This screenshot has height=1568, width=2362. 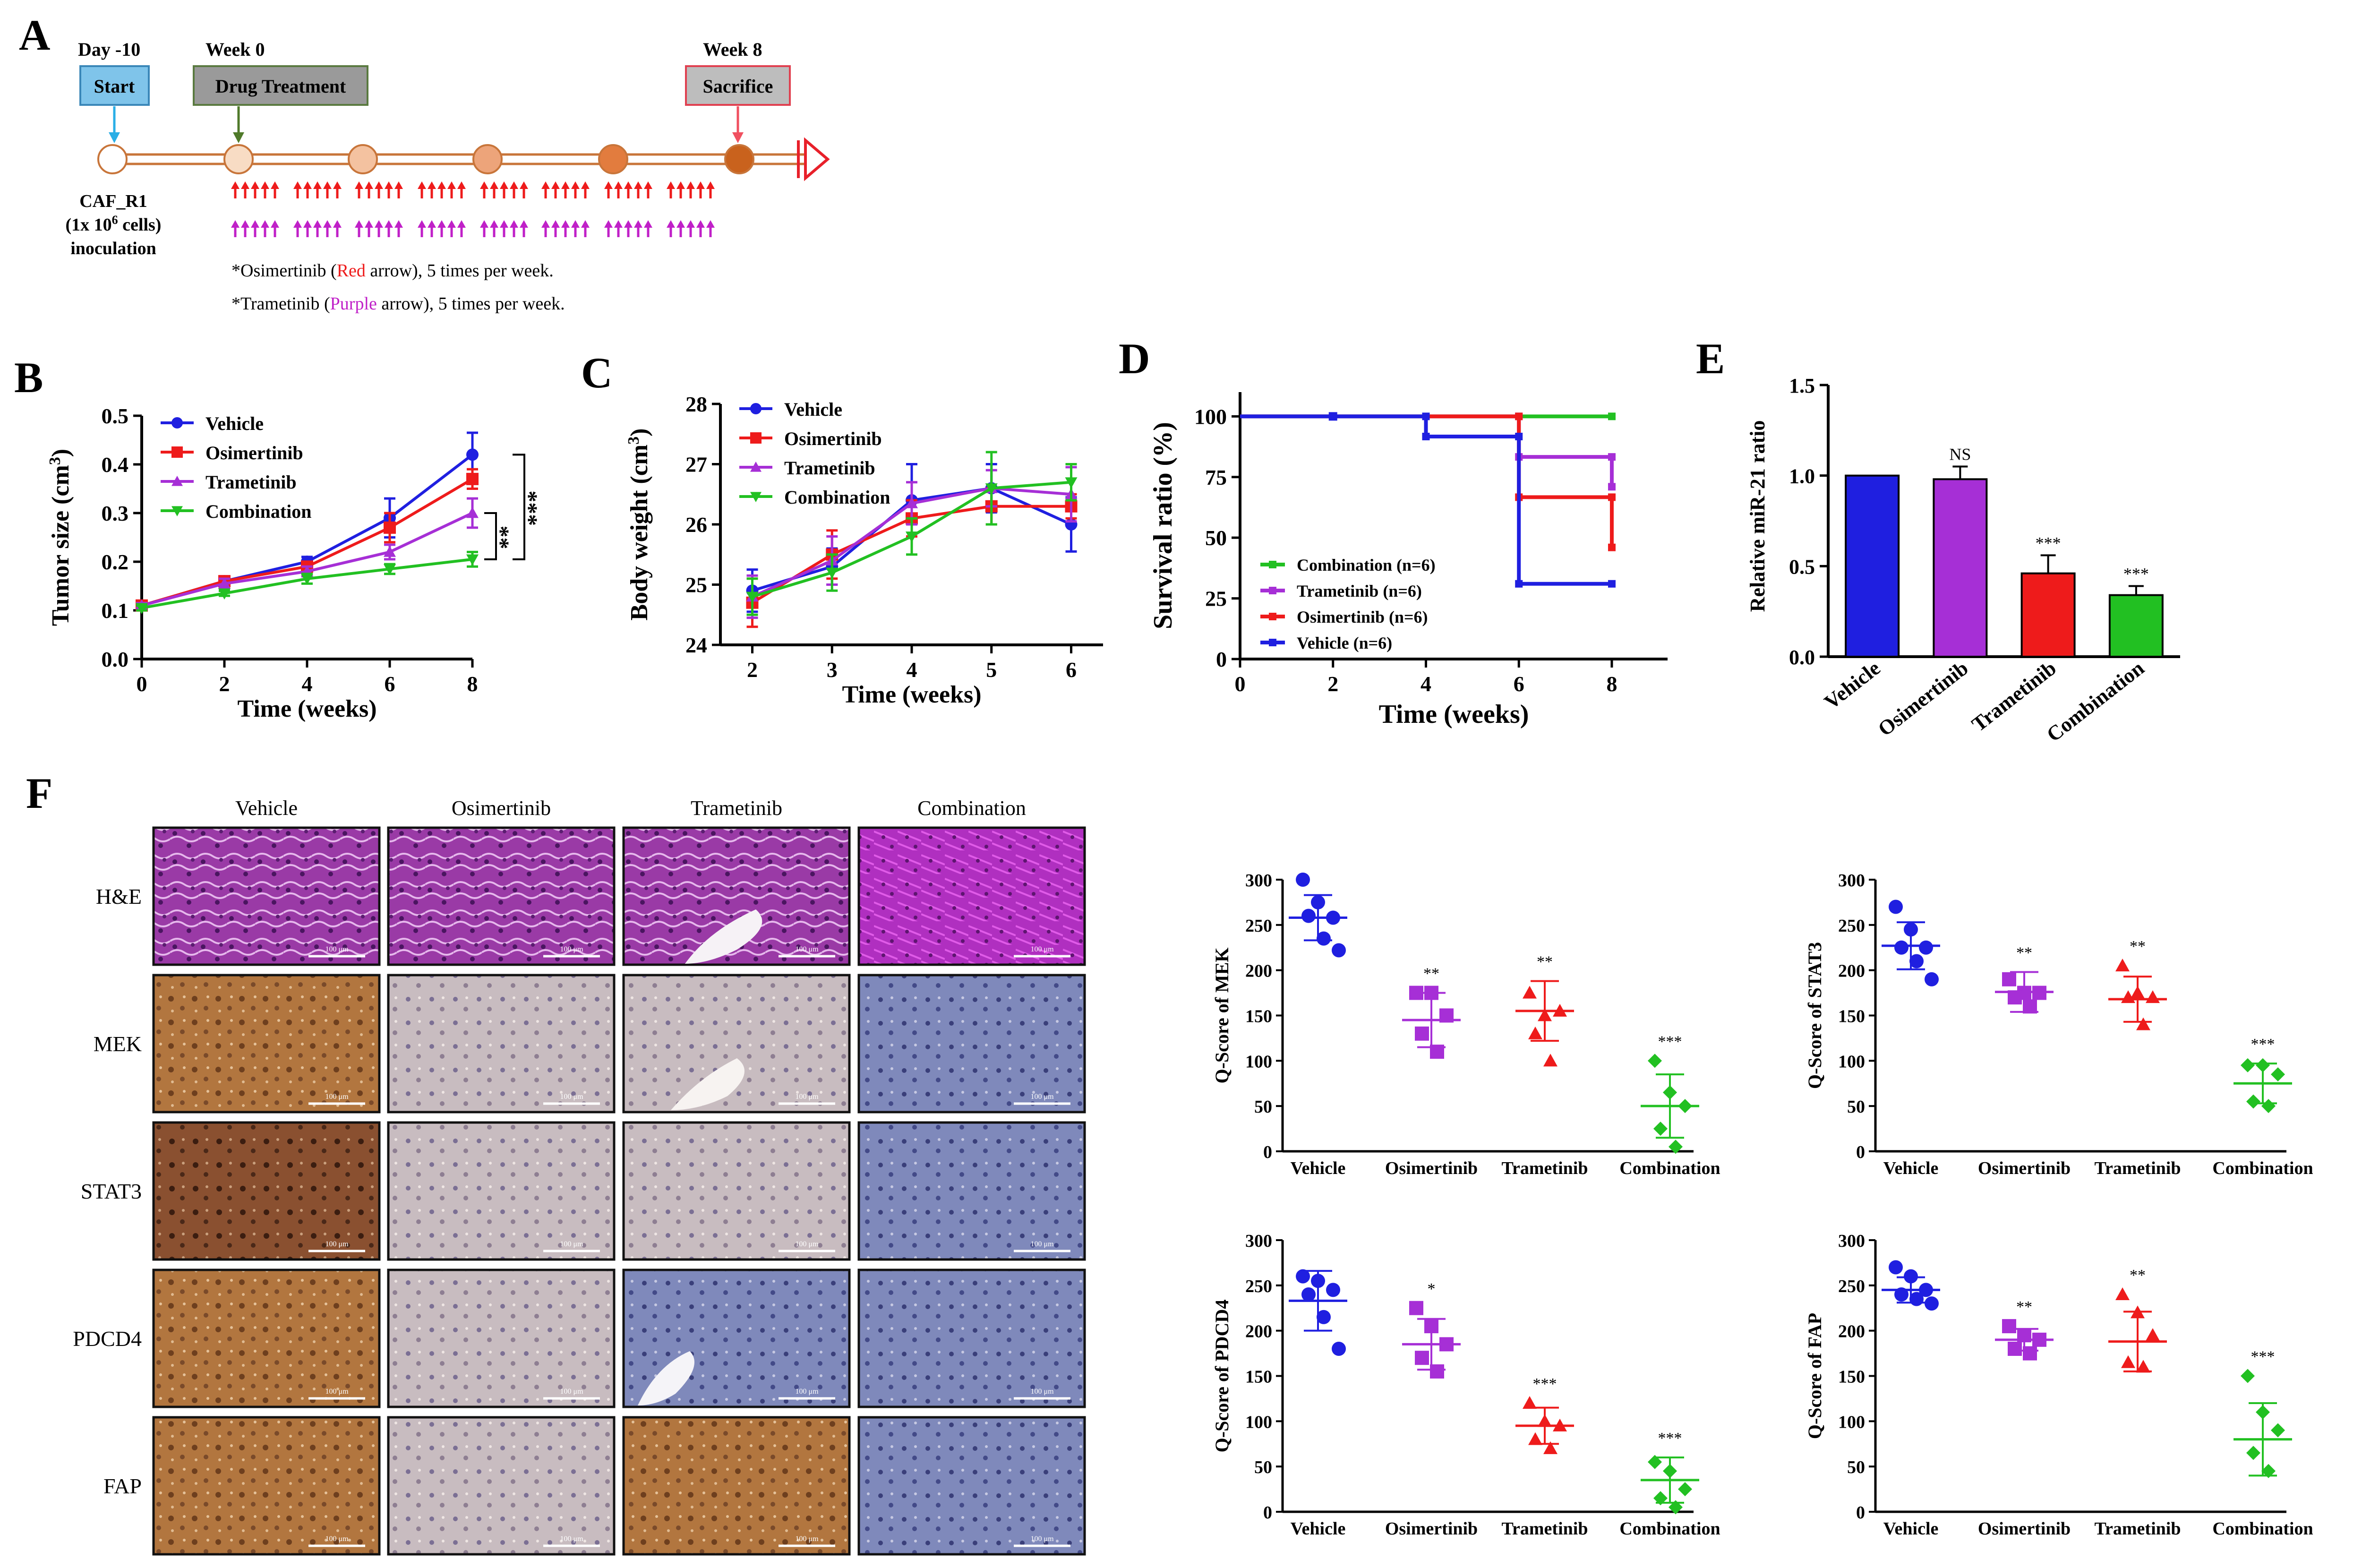 What do you see at coordinates (1258, 1061) in the screenshot?
I see `y-tick-label: 100` at bounding box center [1258, 1061].